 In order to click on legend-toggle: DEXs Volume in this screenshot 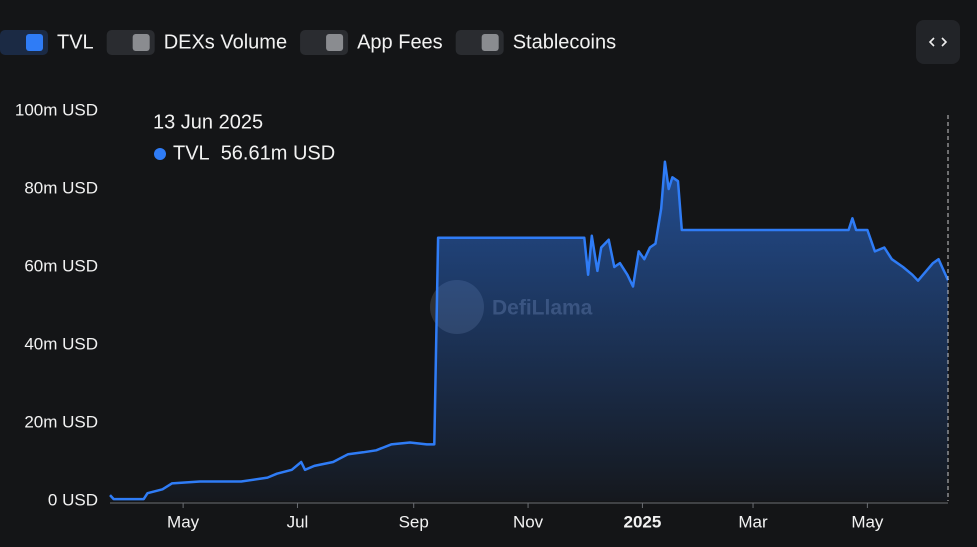, I will do `click(196, 42)`.